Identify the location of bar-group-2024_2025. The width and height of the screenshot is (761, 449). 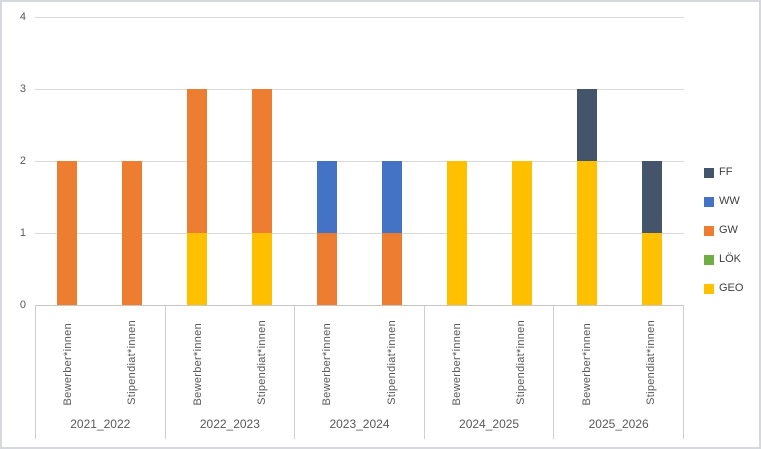
(489, 161).